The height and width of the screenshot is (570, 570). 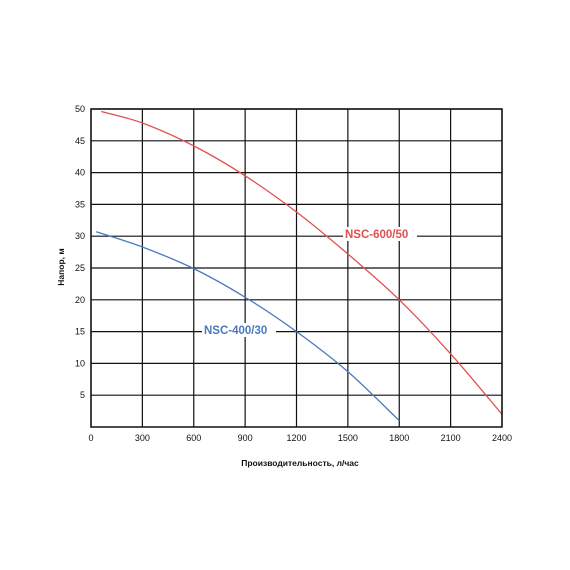 I want to click on y-tick-label: 45, so click(x=80, y=141).